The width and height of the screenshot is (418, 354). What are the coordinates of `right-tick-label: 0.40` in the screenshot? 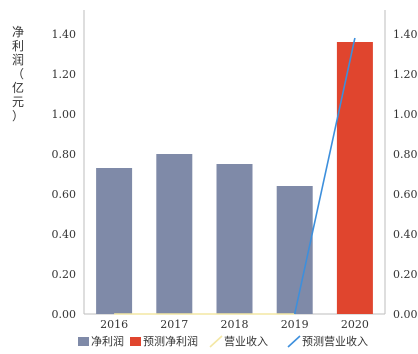 It's located at (405, 234).